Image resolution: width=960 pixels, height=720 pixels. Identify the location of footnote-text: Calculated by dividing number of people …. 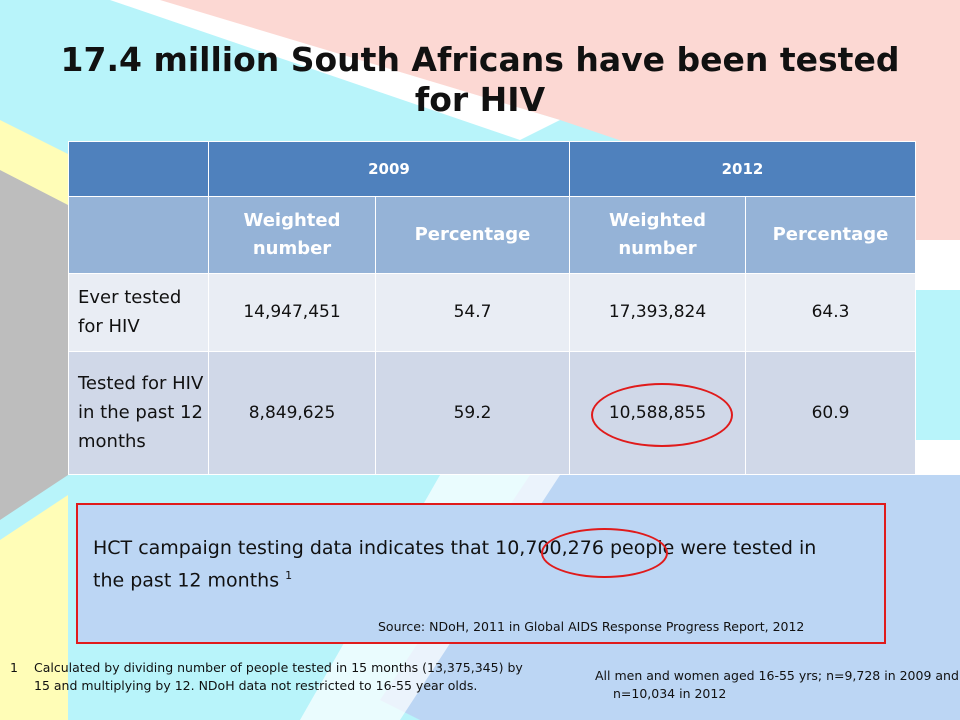
(278, 676).